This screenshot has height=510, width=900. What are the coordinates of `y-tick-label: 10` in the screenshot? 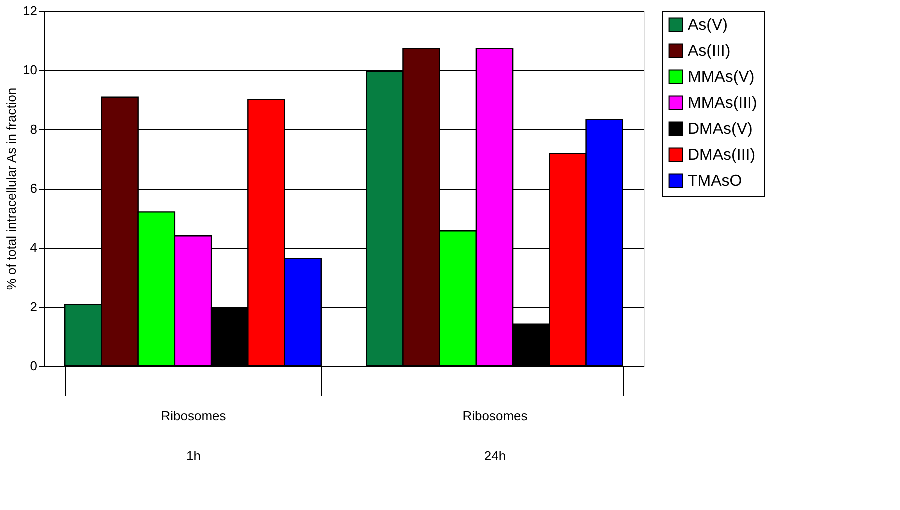 It's located at (30, 70).